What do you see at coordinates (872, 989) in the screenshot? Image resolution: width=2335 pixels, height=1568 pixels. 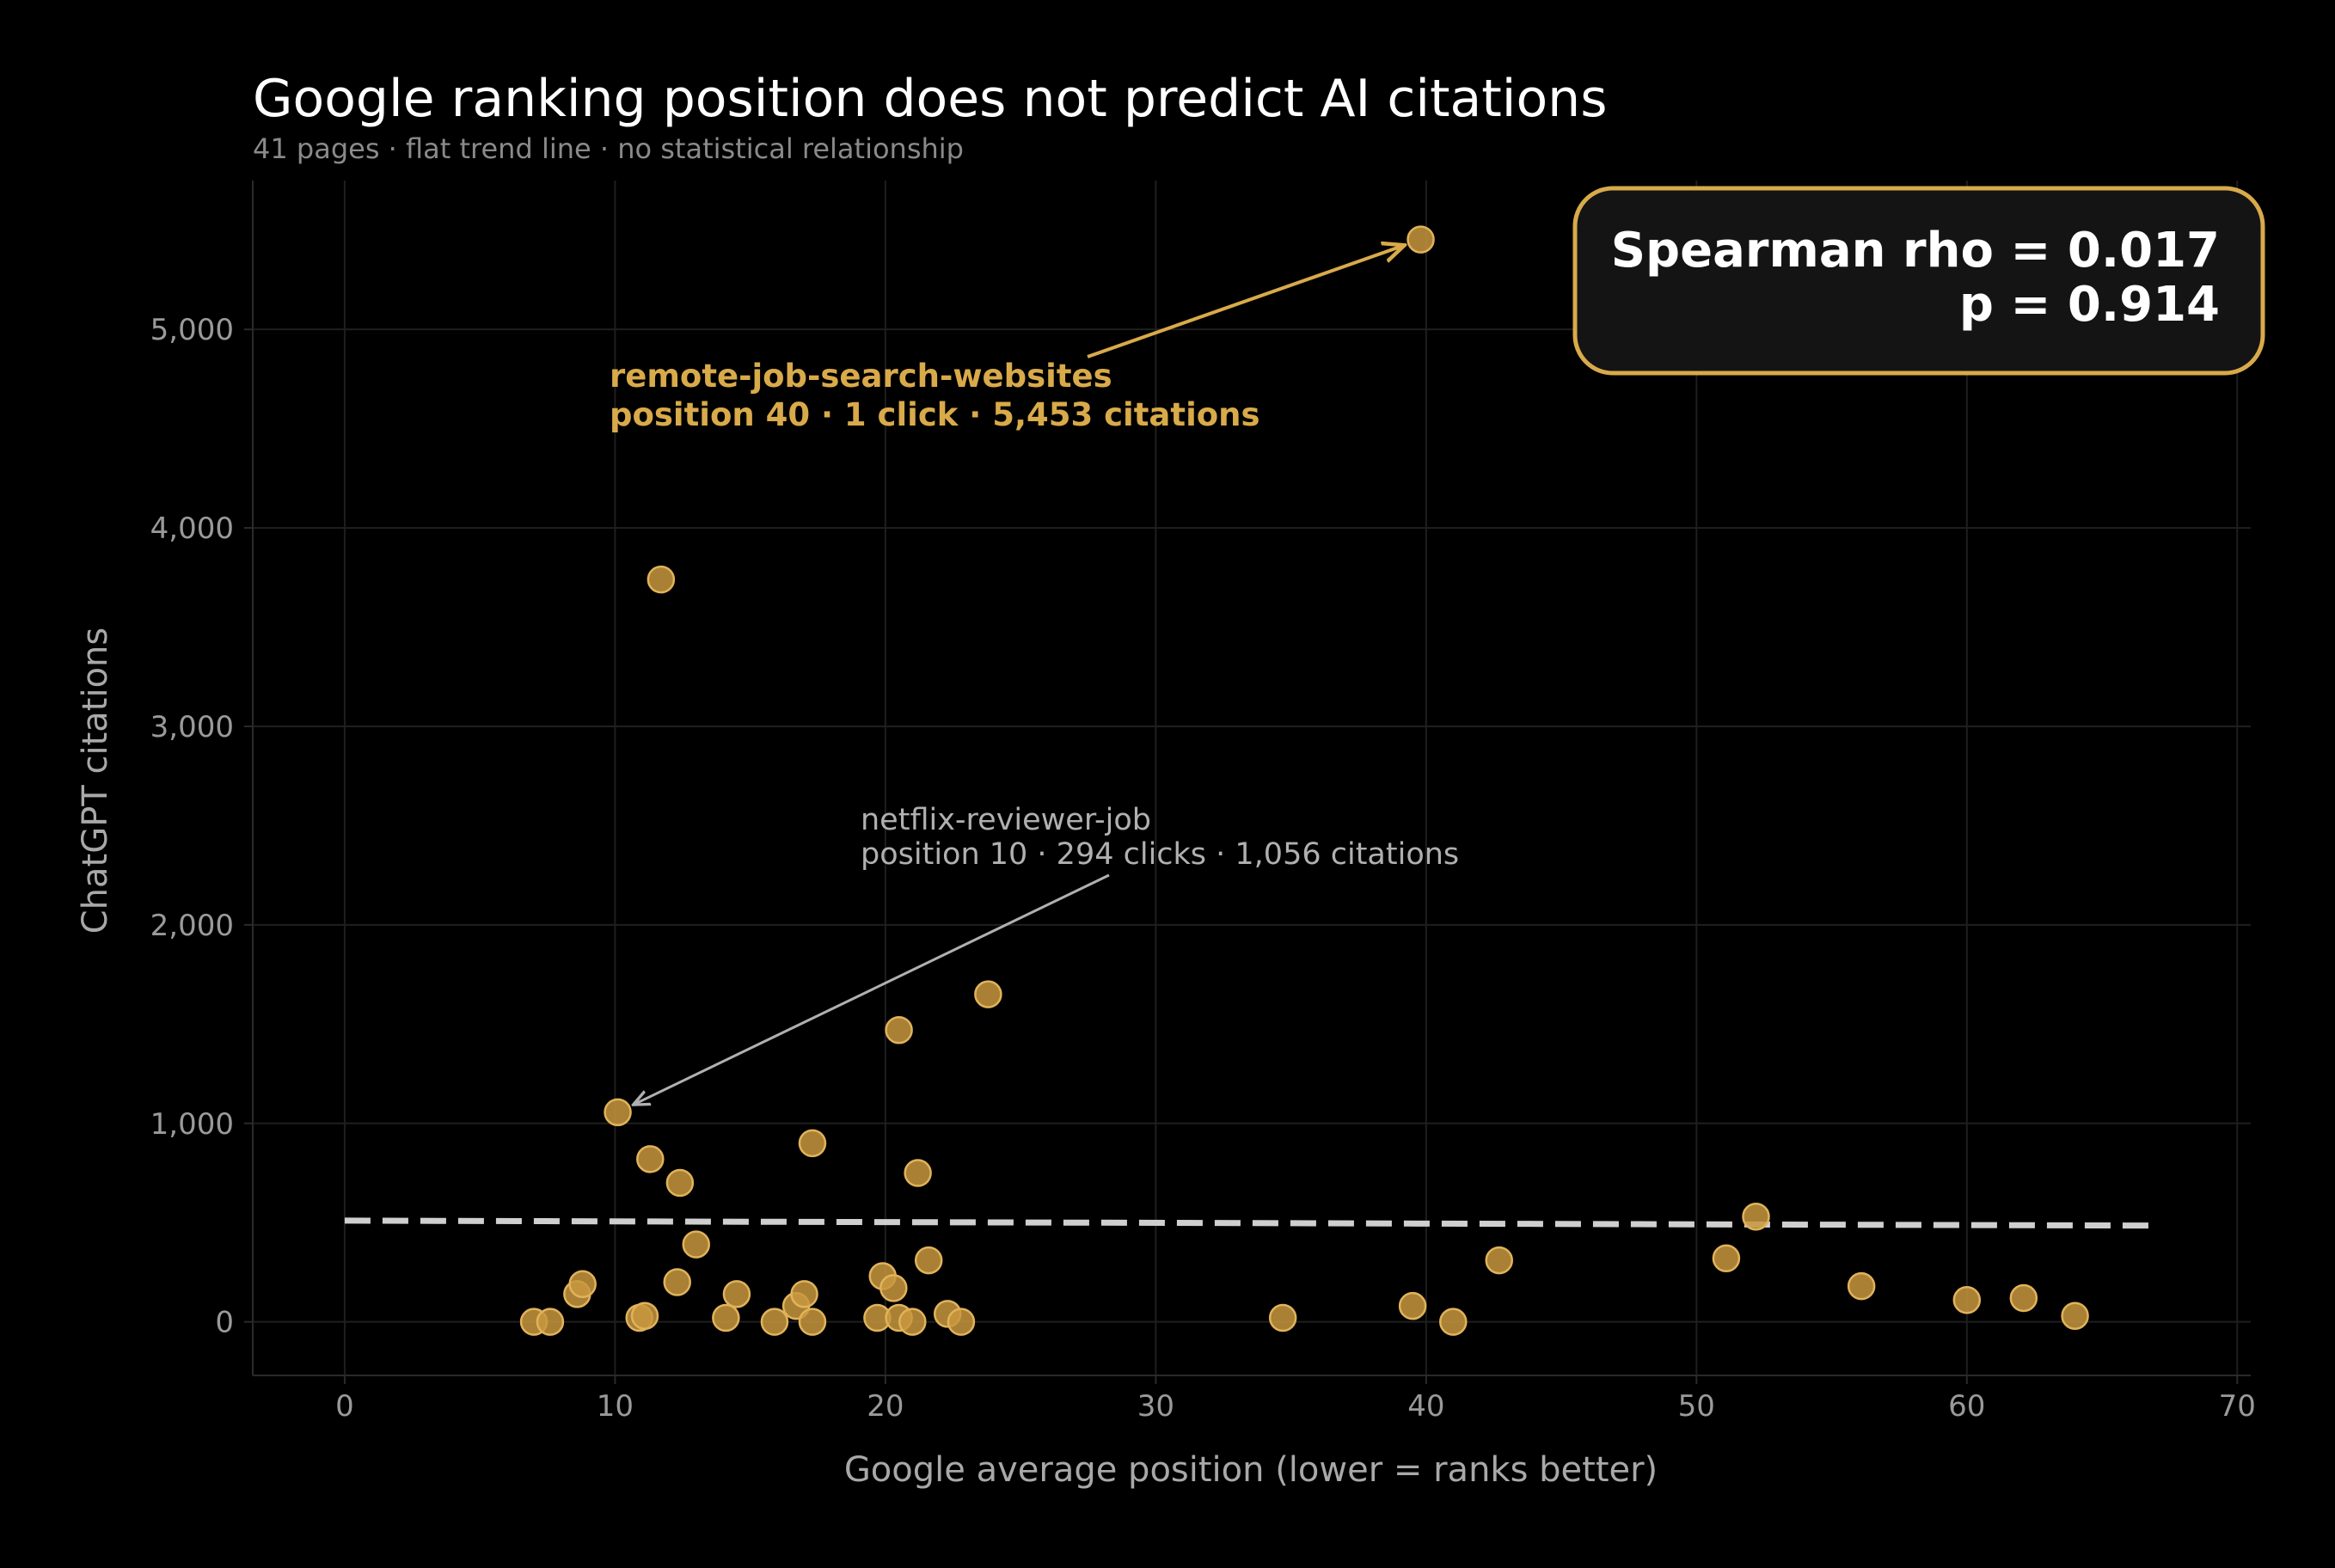 I see `muted-arrow` at bounding box center [872, 989].